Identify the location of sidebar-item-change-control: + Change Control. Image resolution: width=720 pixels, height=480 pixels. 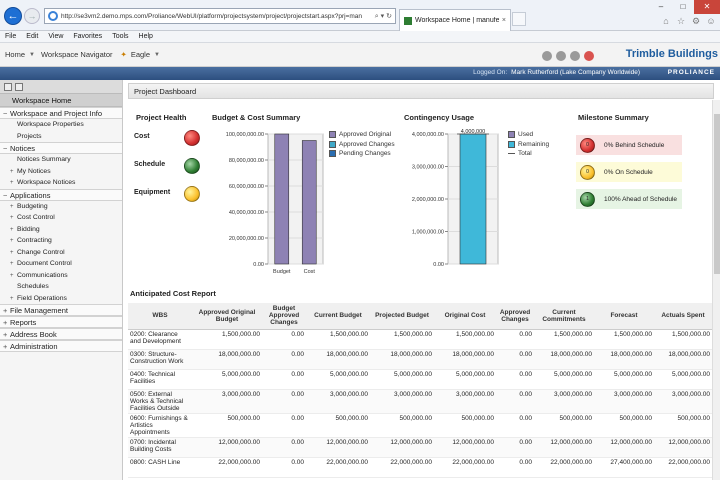
(61, 253).